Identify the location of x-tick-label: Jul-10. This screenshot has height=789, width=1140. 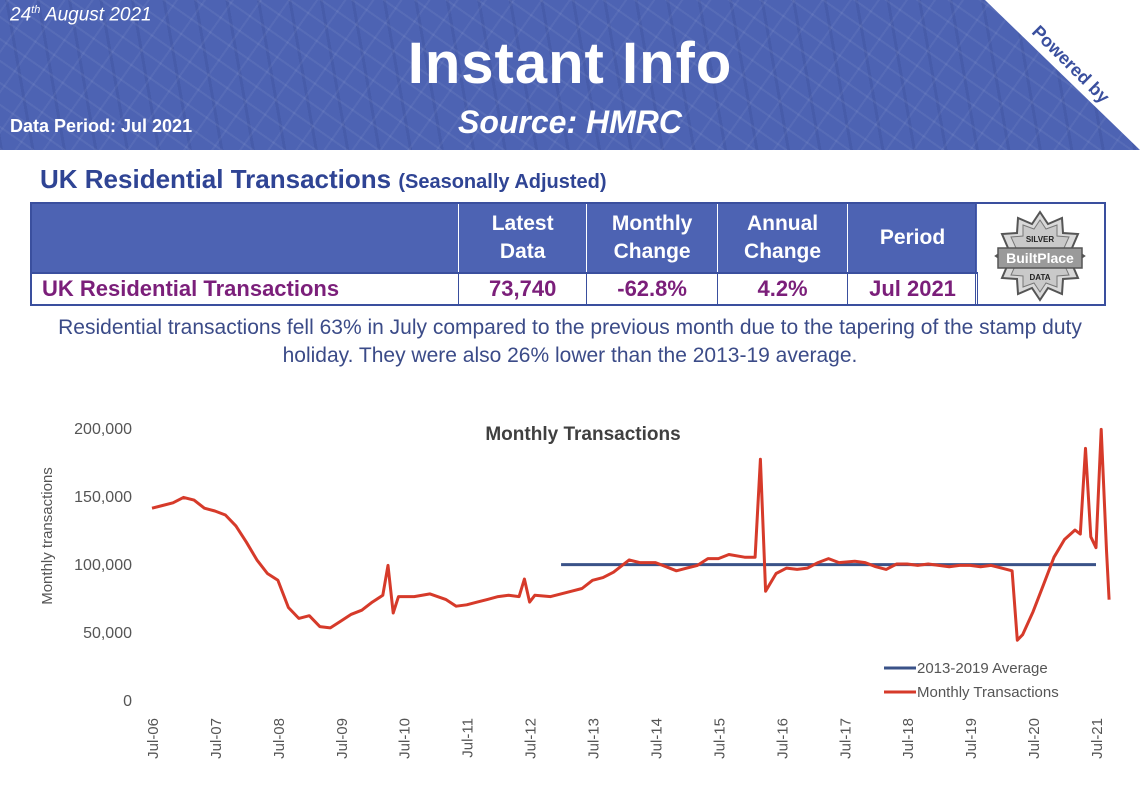
(405, 738).